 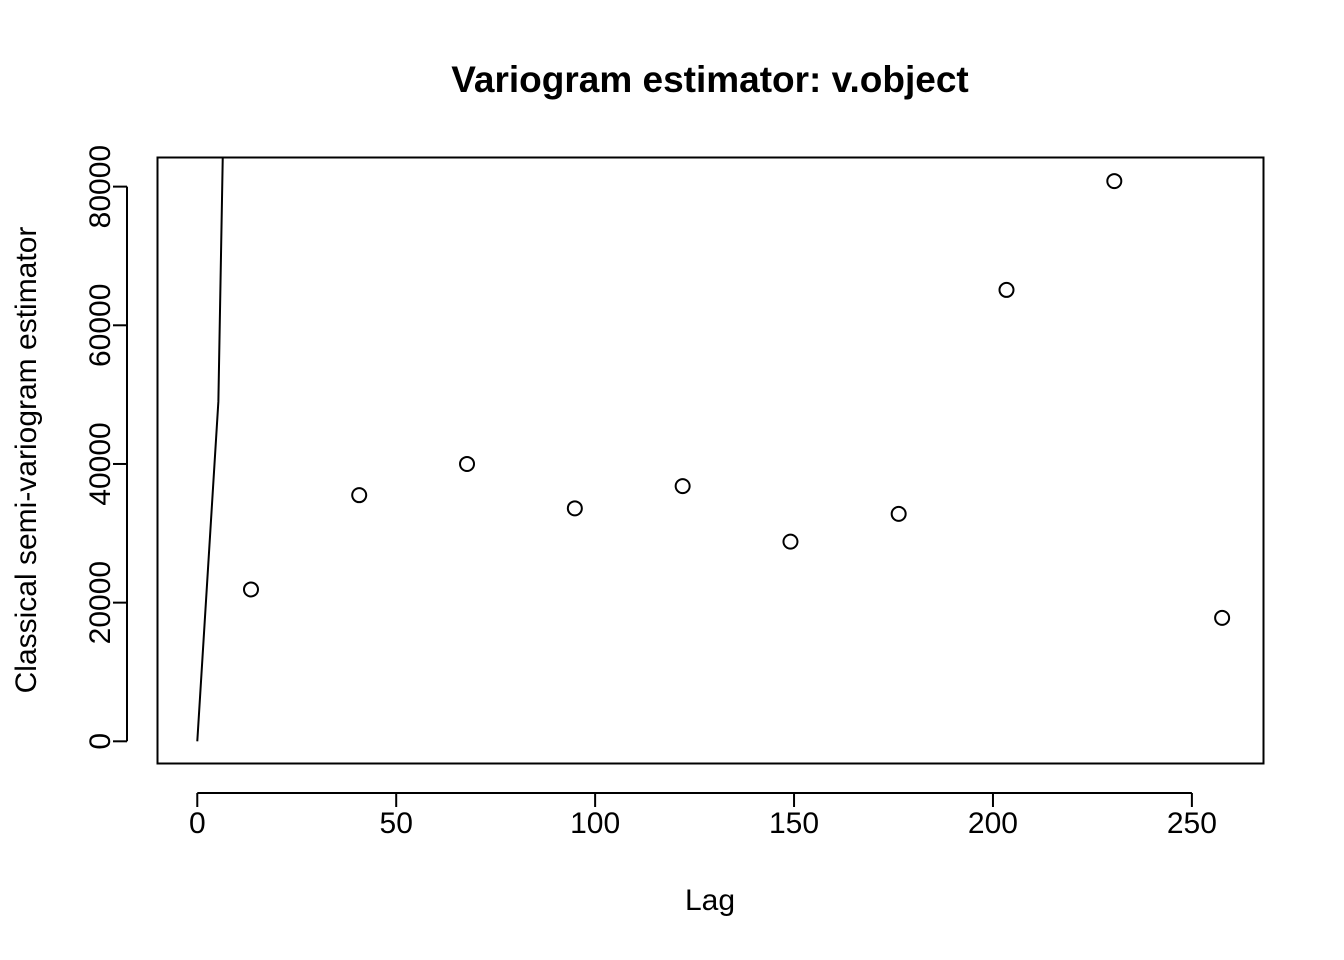 What do you see at coordinates (210, 449) in the screenshot?
I see `model-variogram-line` at bounding box center [210, 449].